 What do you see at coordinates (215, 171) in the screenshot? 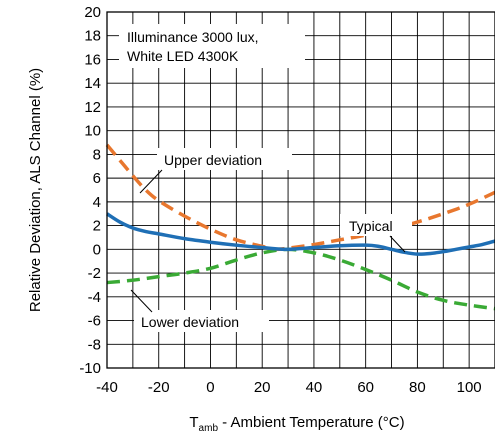
I see `series-label-upper: Upper deviation` at bounding box center [215, 171].